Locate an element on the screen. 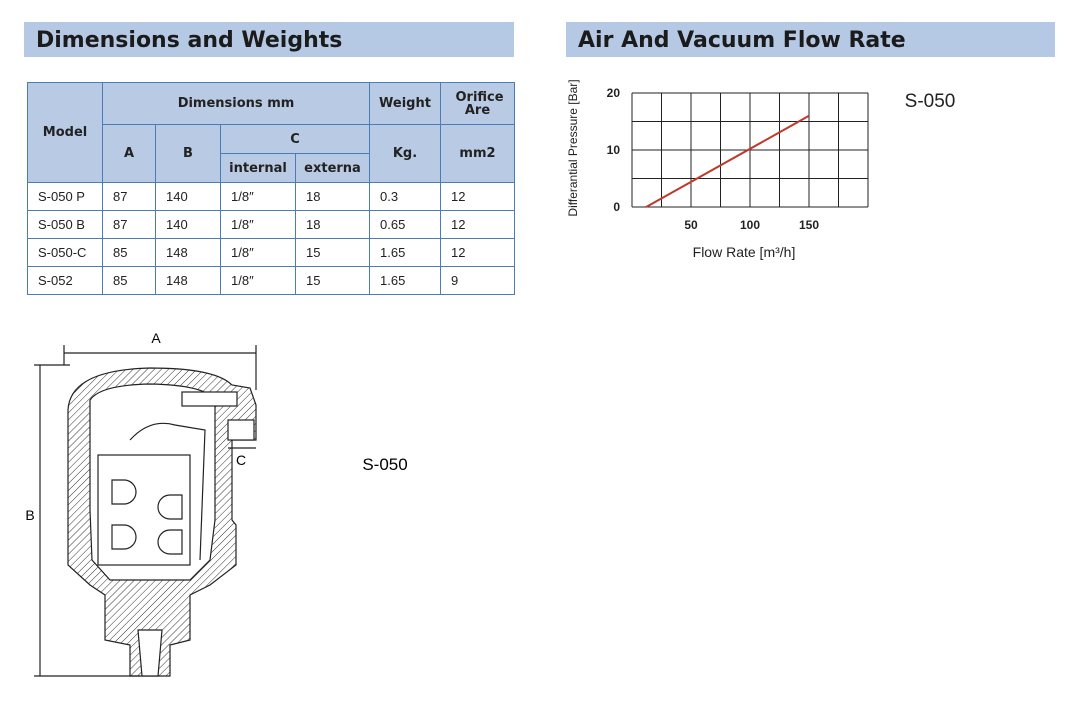  header-cell: Kg. is located at coordinates (405, 153).